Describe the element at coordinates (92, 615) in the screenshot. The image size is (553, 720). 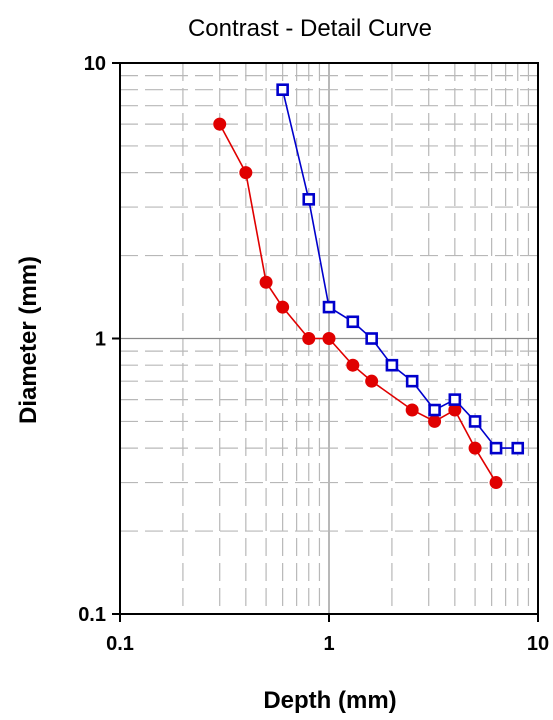
I see `y-tick-label: 0.1` at that location.